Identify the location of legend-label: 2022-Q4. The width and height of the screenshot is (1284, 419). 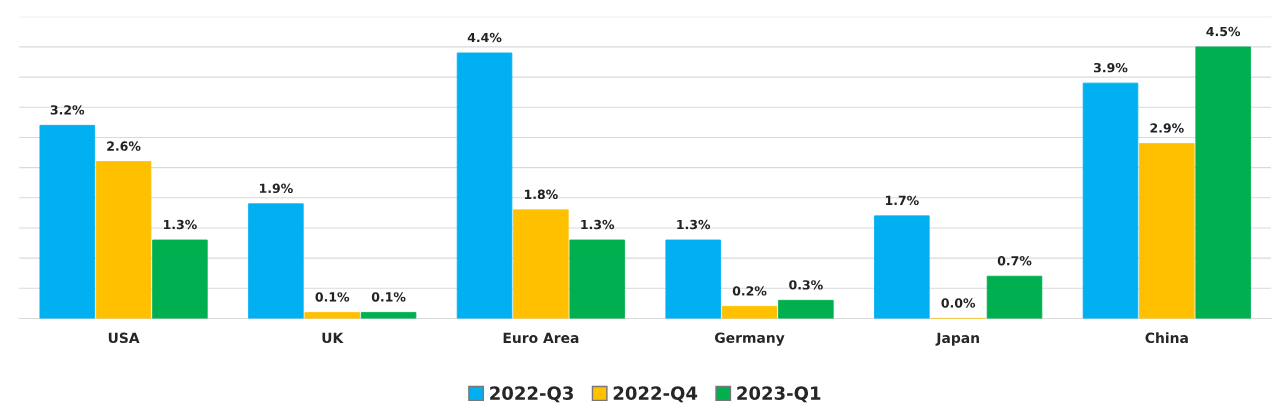
(655, 394).